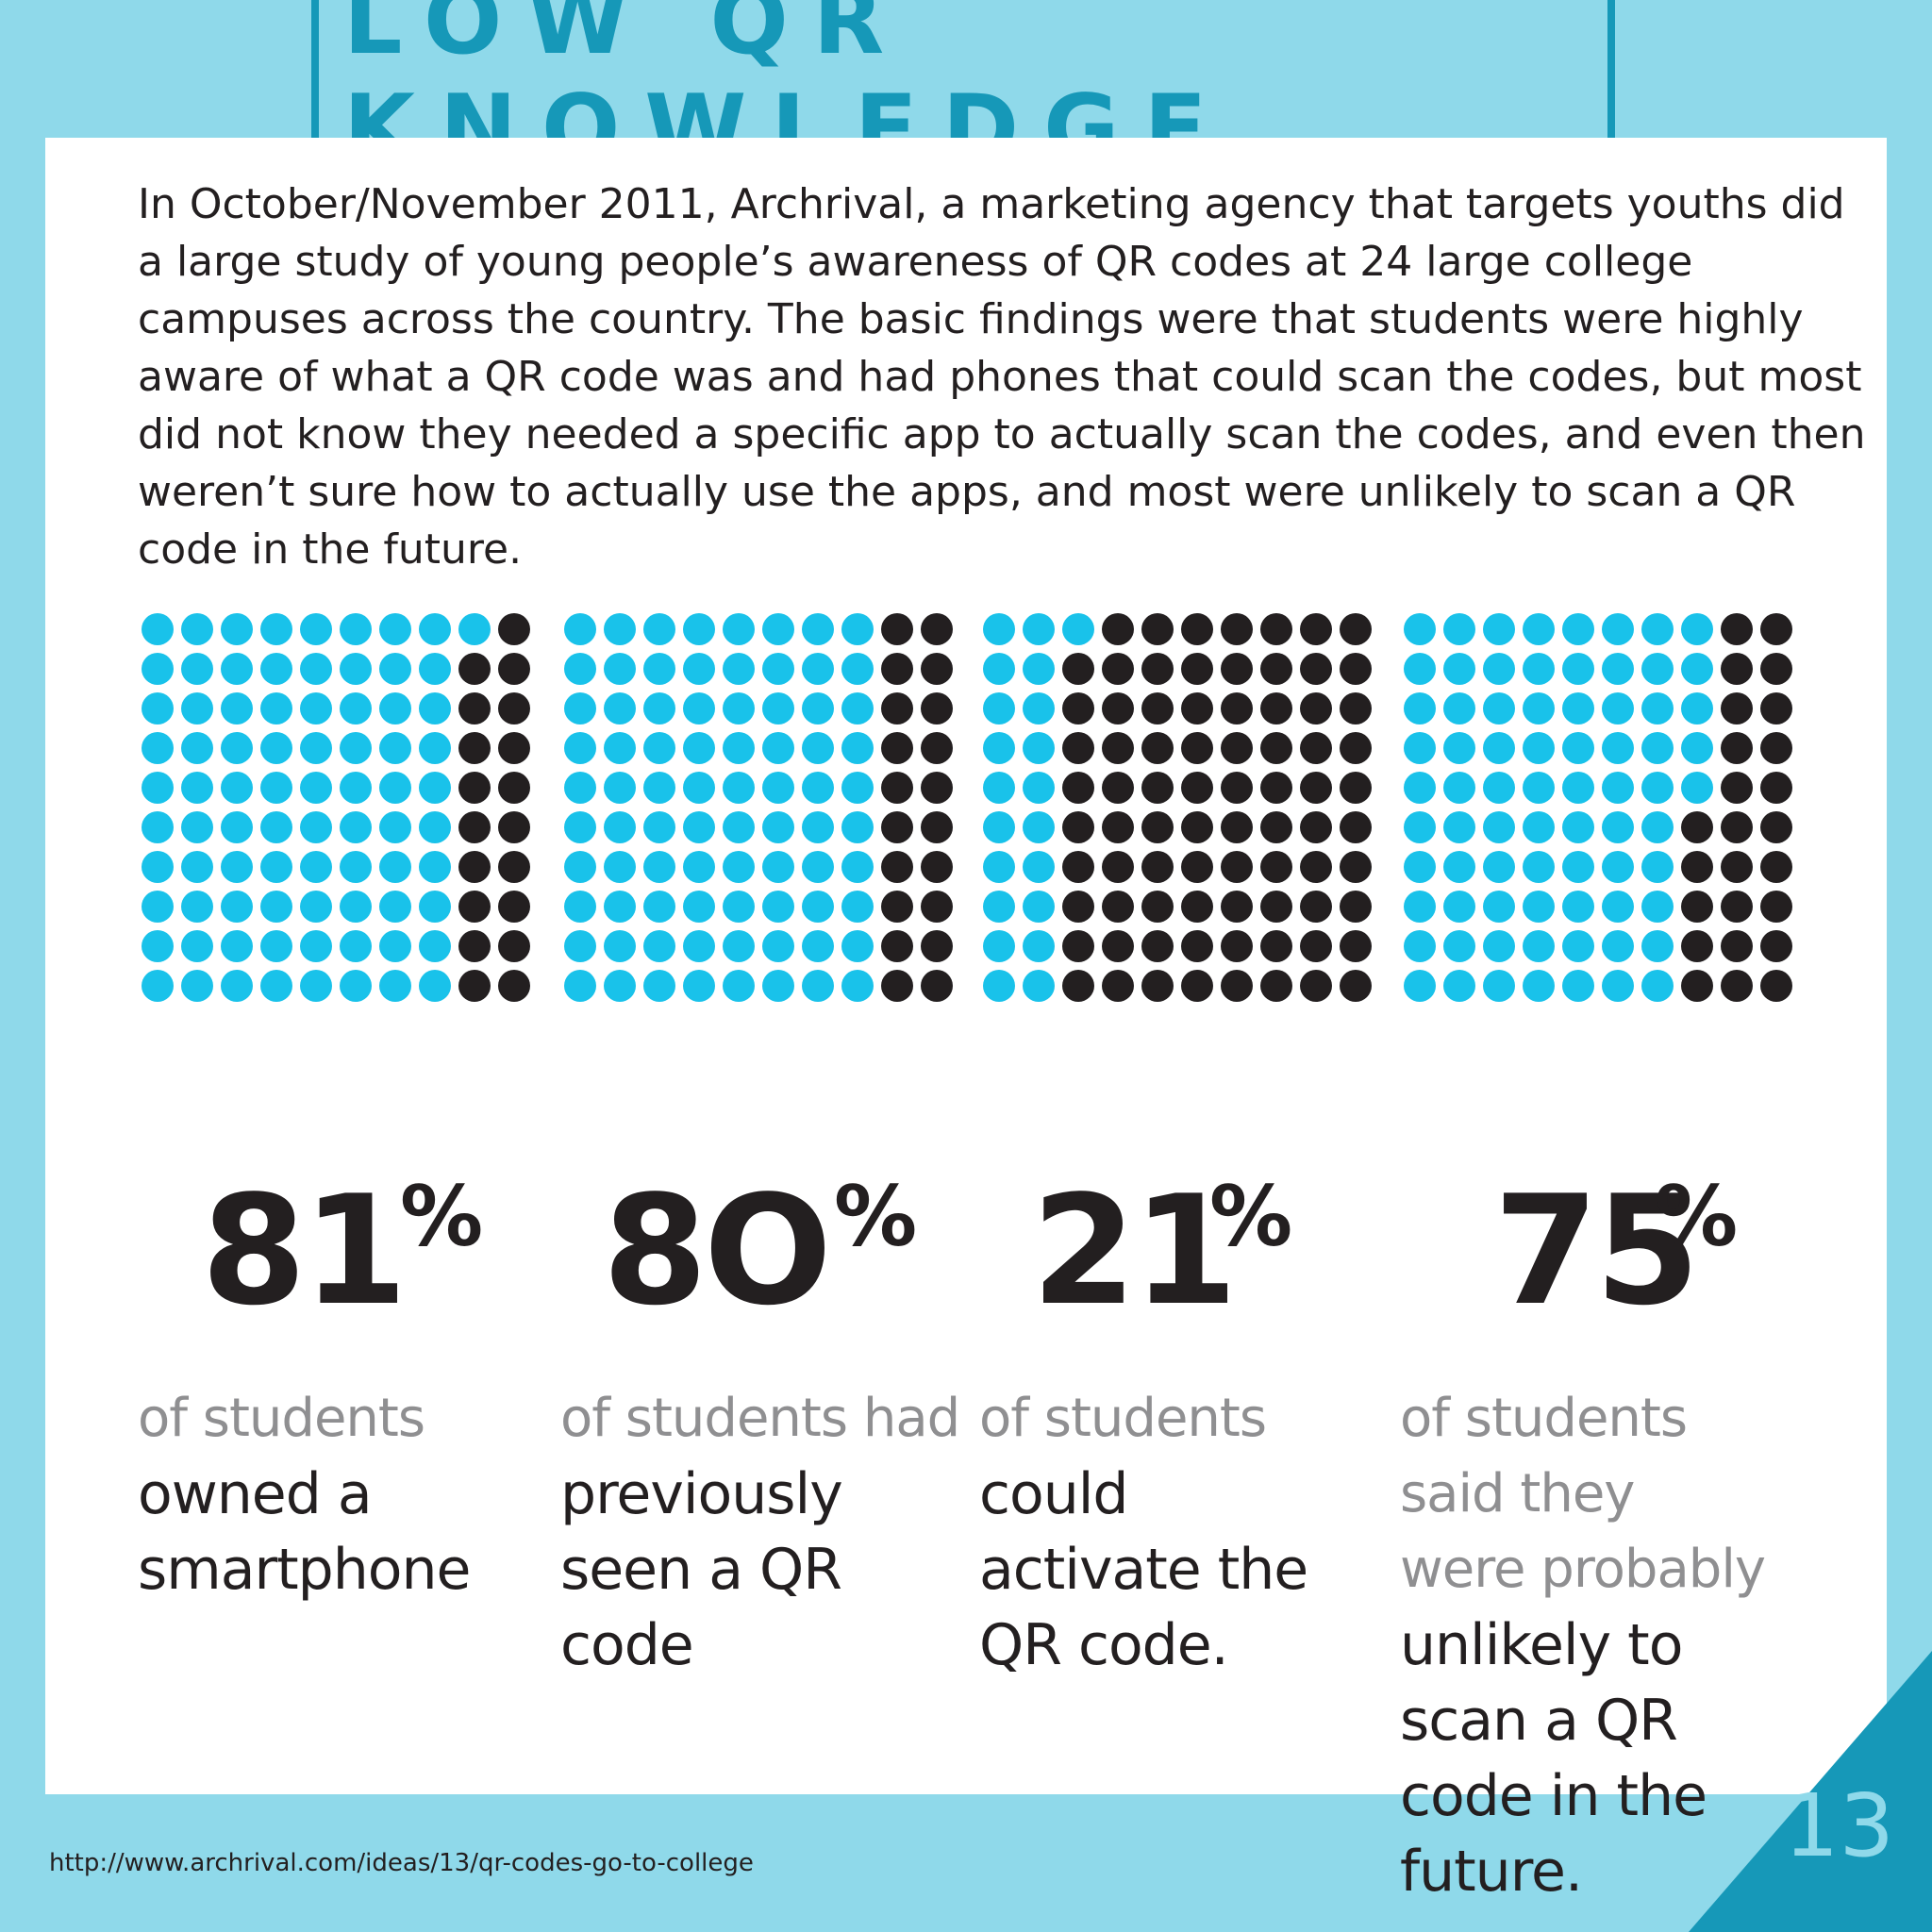  I want to click on stat-label-dark: seen a QR, so click(701, 1570).